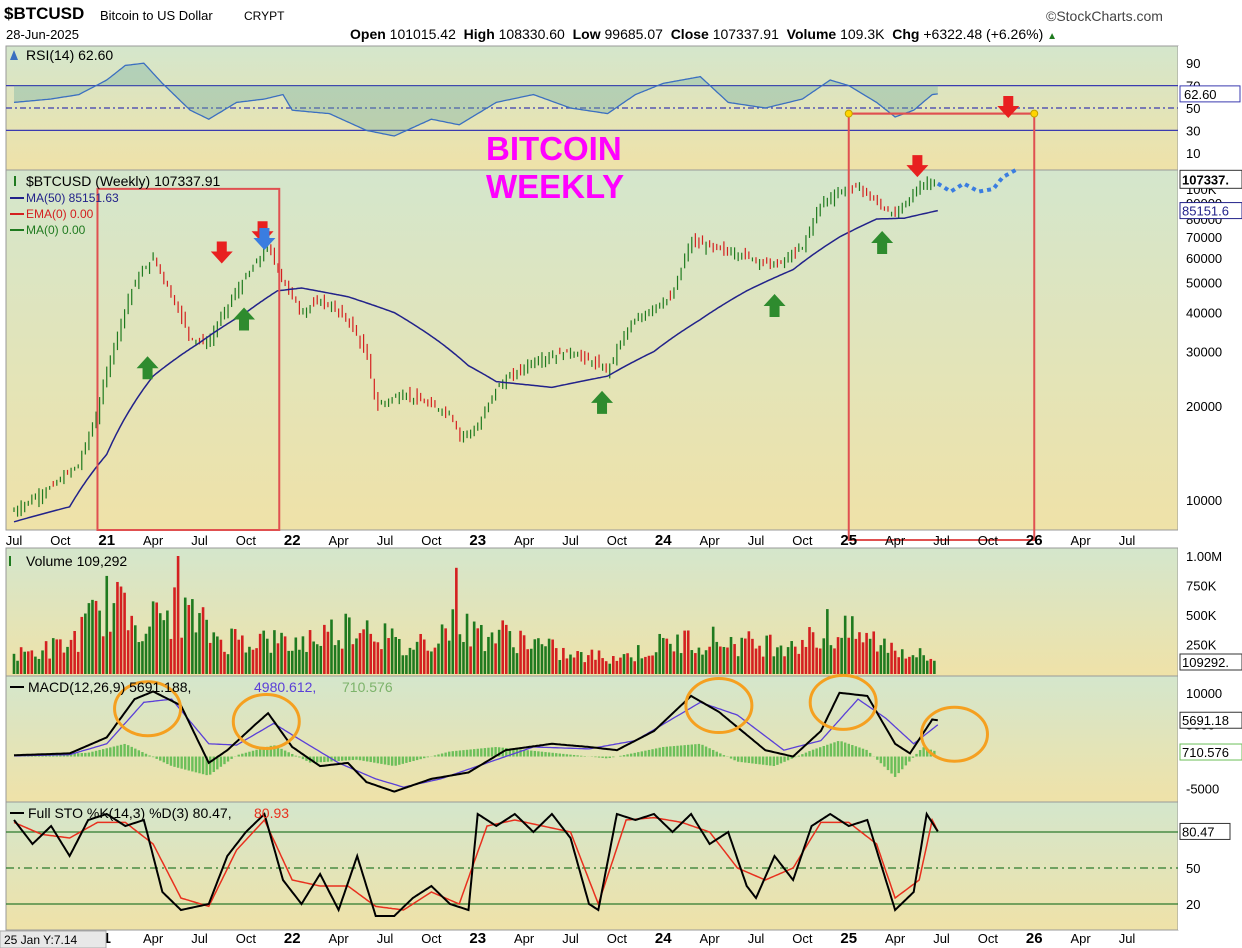 Image resolution: width=1242 pixels, height=948 pixels. I want to click on x-axis-label: 21, so click(106, 540).